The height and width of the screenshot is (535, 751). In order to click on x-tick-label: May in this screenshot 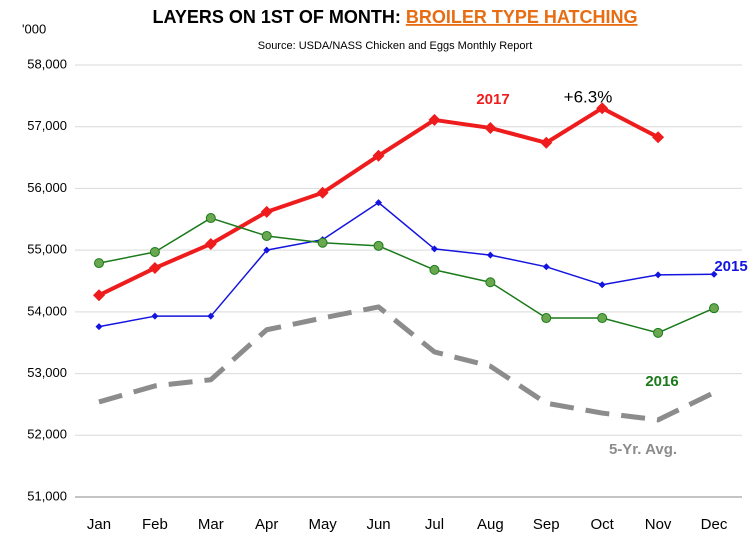, I will do `click(322, 524)`.